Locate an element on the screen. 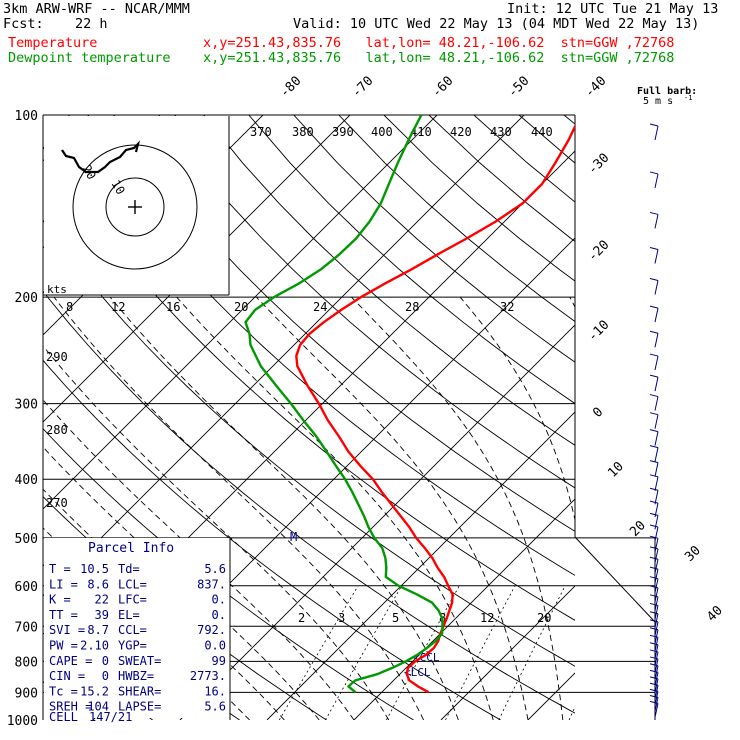 Image resolution: width=740 pixels, height=740 pixels. parcel-value: 99 is located at coordinates (219, 661).